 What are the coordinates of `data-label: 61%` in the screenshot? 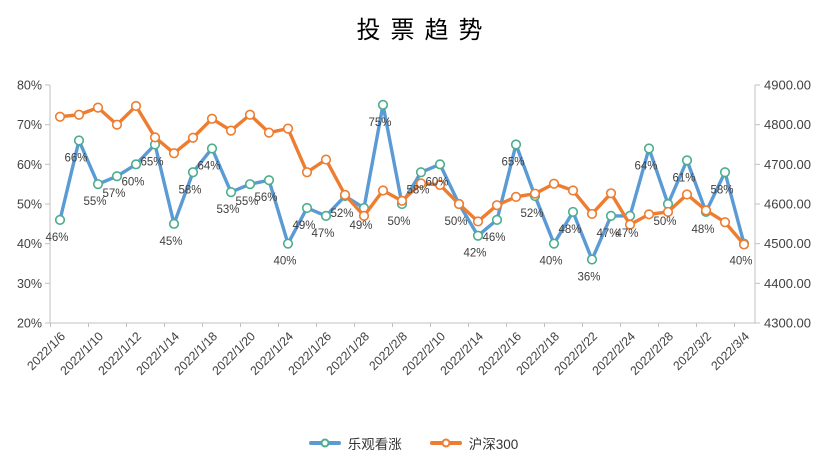 It's located at (683, 178).